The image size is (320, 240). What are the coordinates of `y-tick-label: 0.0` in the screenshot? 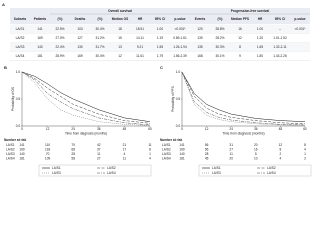 It's located at (178, 126).